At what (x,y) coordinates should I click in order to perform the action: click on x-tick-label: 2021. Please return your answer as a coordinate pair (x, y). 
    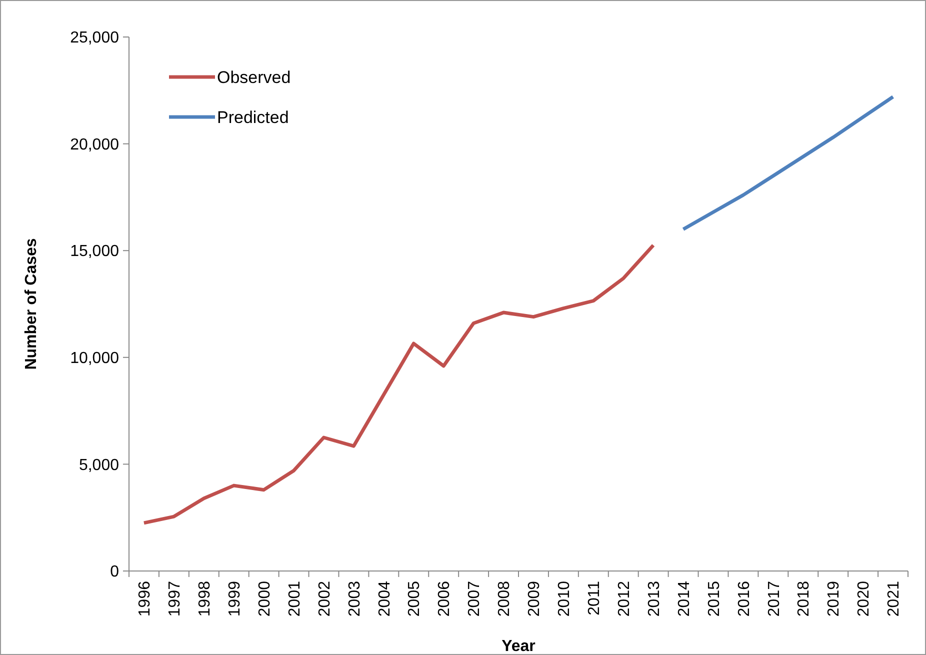
    Looking at the image, I should click on (894, 598).